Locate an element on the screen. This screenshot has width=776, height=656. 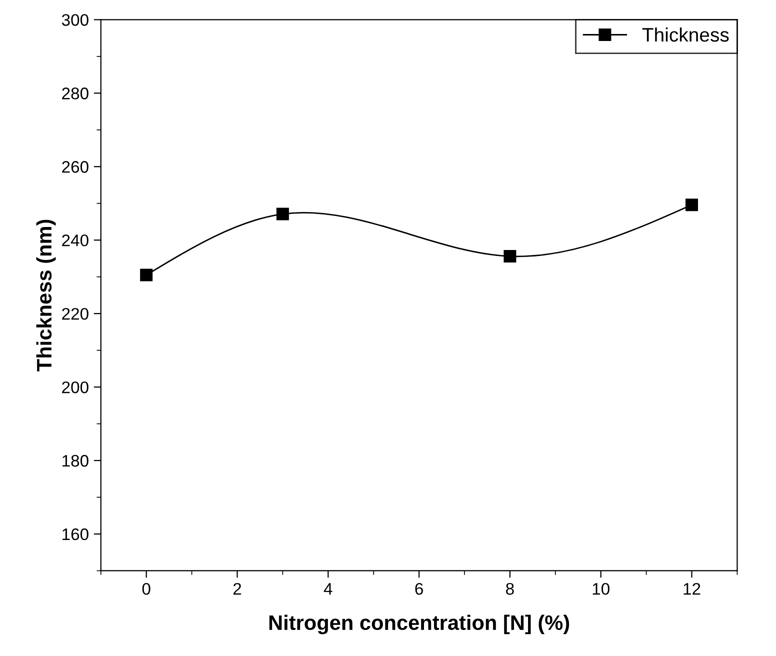
y-tick-label: 240 is located at coordinates (75, 240).